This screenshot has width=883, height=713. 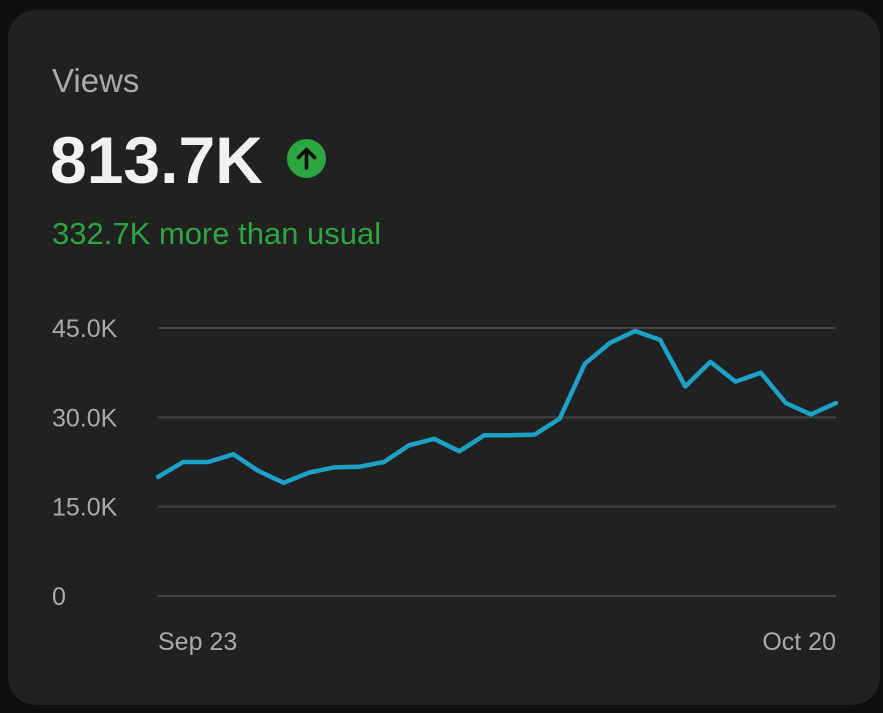 What do you see at coordinates (197, 642) in the screenshot?
I see `x-tick-label: Sep 23` at bounding box center [197, 642].